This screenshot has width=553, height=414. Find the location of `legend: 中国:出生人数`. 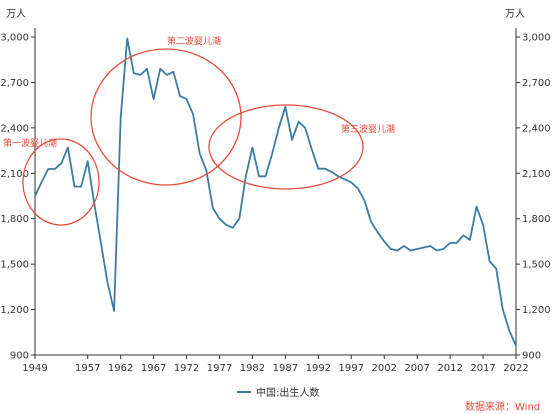

legend: 中国:出生人数 is located at coordinates (278, 392).